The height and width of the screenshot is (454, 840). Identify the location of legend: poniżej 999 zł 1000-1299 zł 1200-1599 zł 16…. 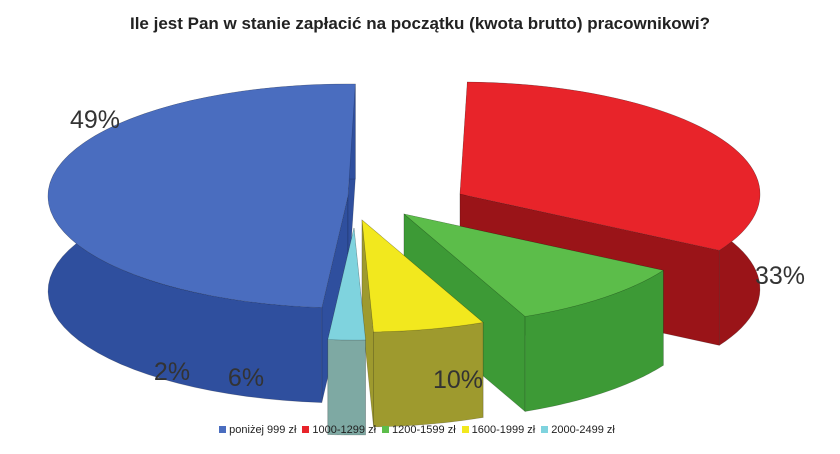
(420, 430).